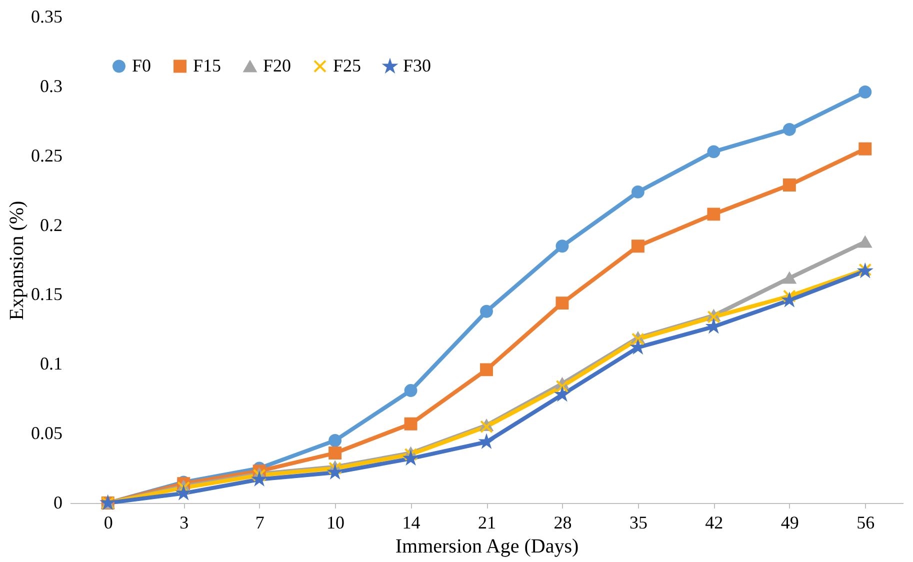 The height and width of the screenshot is (562, 913). Describe the element at coordinates (487, 522) in the screenshot. I see `x-tick-label: 21` at that location.